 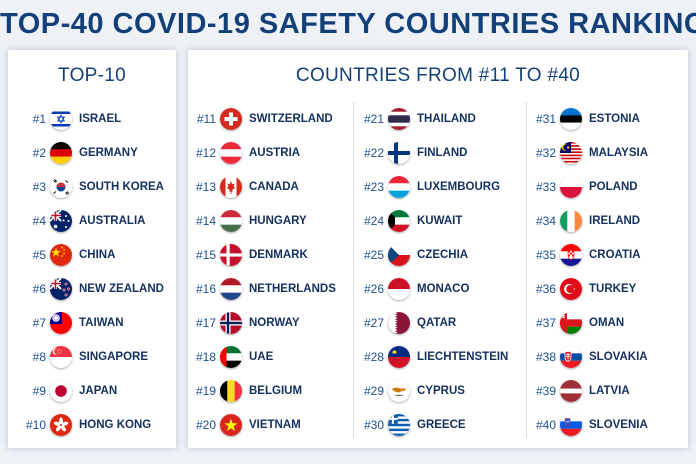 What do you see at coordinates (441, 391) in the screenshot?
I see `country-name: CYPRUS` at bounding box center [441, 391].